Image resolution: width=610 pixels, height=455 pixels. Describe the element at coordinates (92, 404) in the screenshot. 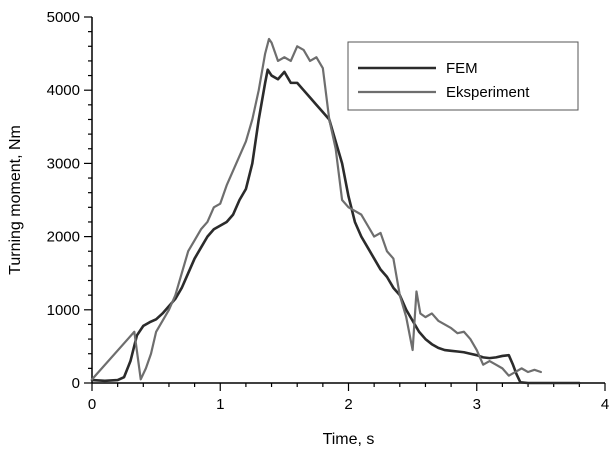

I see `x-tick-label: 0` at that location.